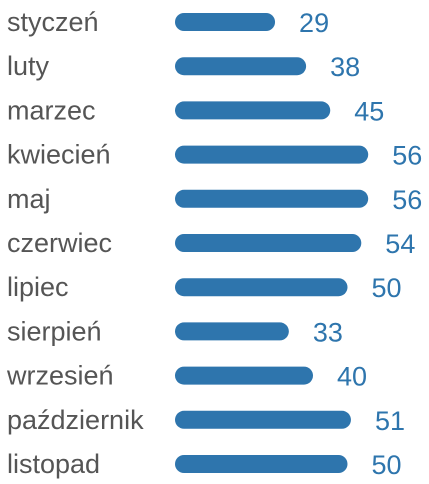 This screenshot has height=484, width=429. I want to click on bar-row: czerwiec 54, so click(211, 243).